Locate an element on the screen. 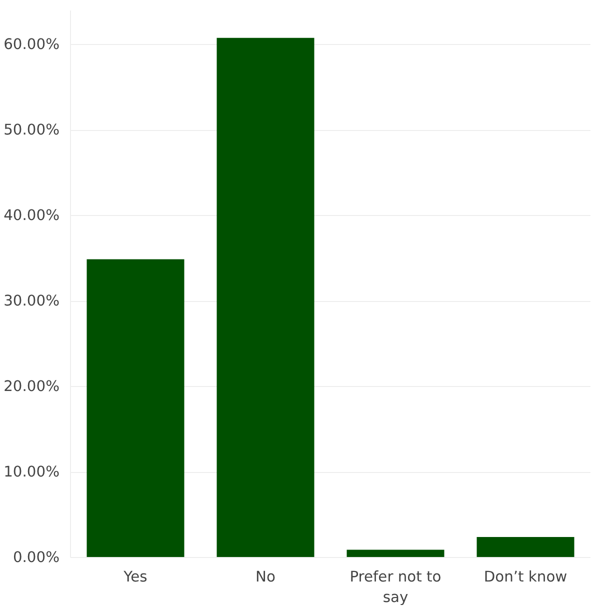 The width and height of the screenshot is (603, 612). y-tick-label: 10.00% is located at coordinates (32, 472).